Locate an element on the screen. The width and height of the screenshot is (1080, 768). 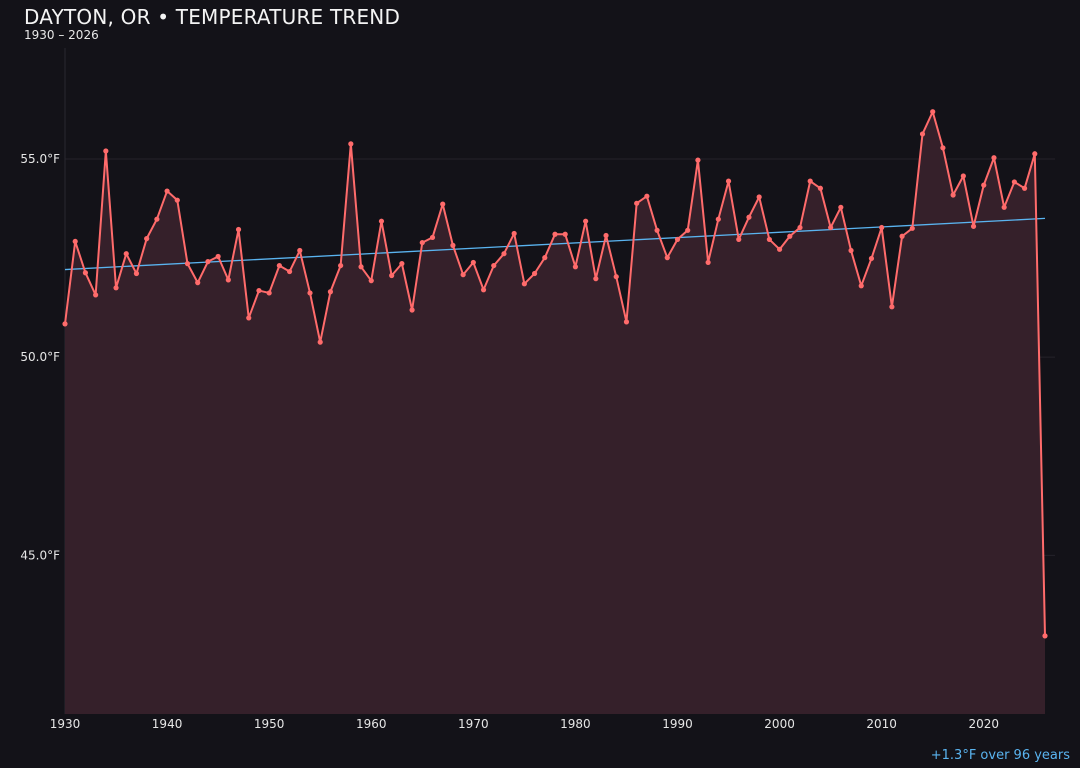
x-tick-label: 1960 is located at coordinates (371, 724).